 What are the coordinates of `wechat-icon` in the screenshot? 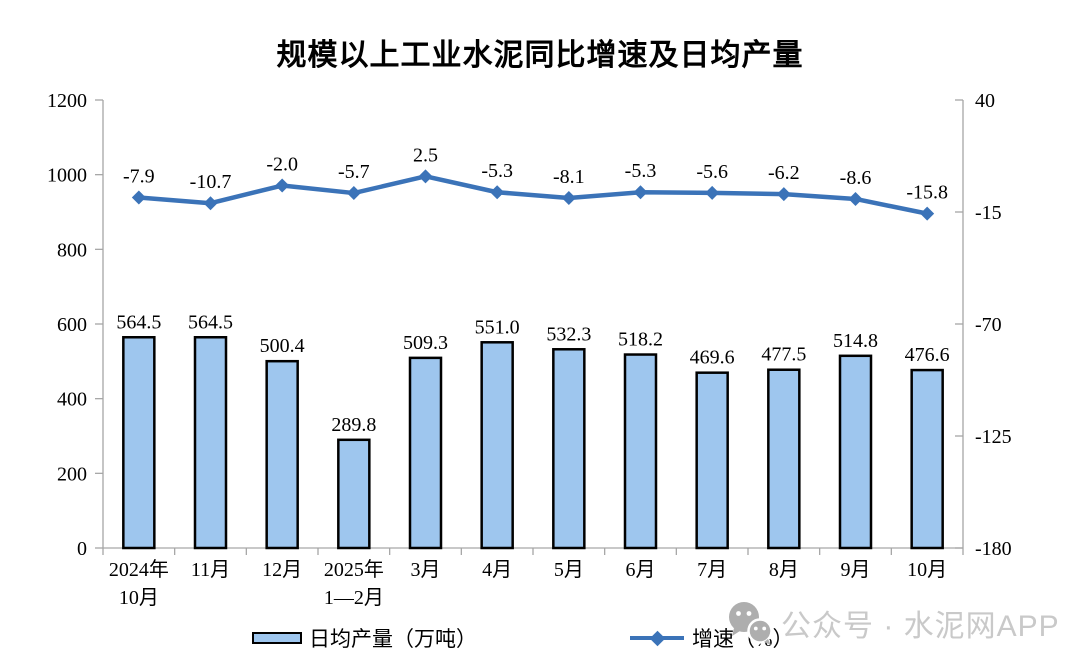 It's located at (751, 623).